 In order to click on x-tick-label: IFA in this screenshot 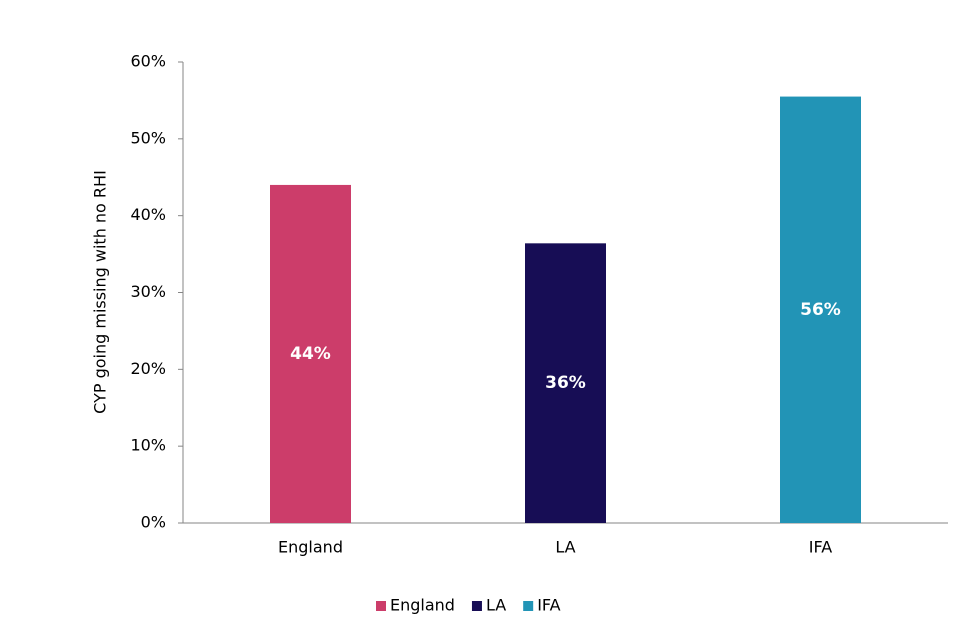, I will do `click(820, 547)`.